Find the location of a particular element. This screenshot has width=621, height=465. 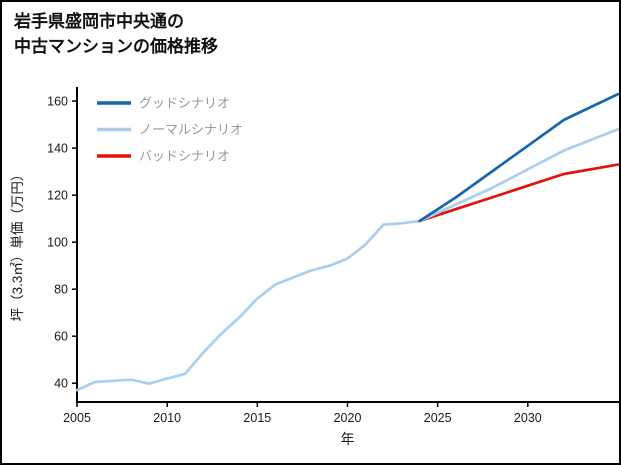

series-line-バッドシナリオ is located at coordinates (518, 193).